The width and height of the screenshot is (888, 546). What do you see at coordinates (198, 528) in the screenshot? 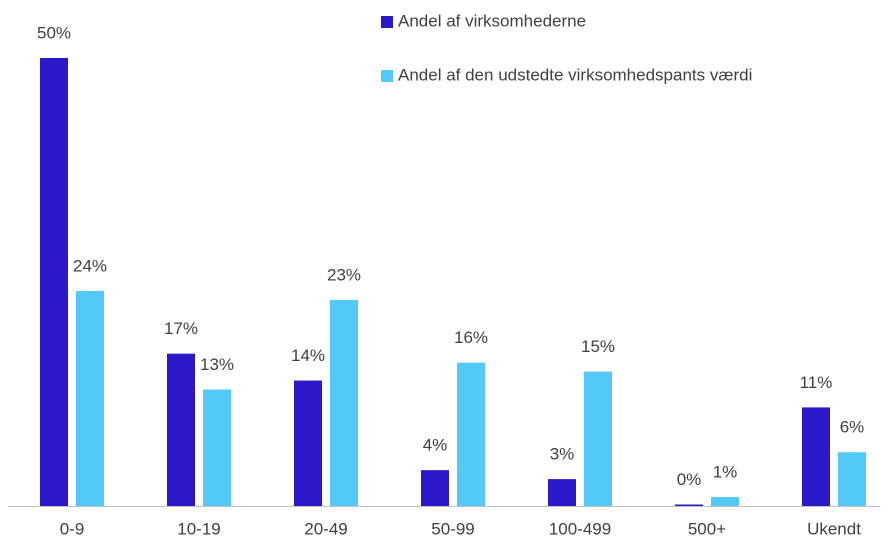
I see `x-tick-label: 10-19` at bounding box center [198, 528].